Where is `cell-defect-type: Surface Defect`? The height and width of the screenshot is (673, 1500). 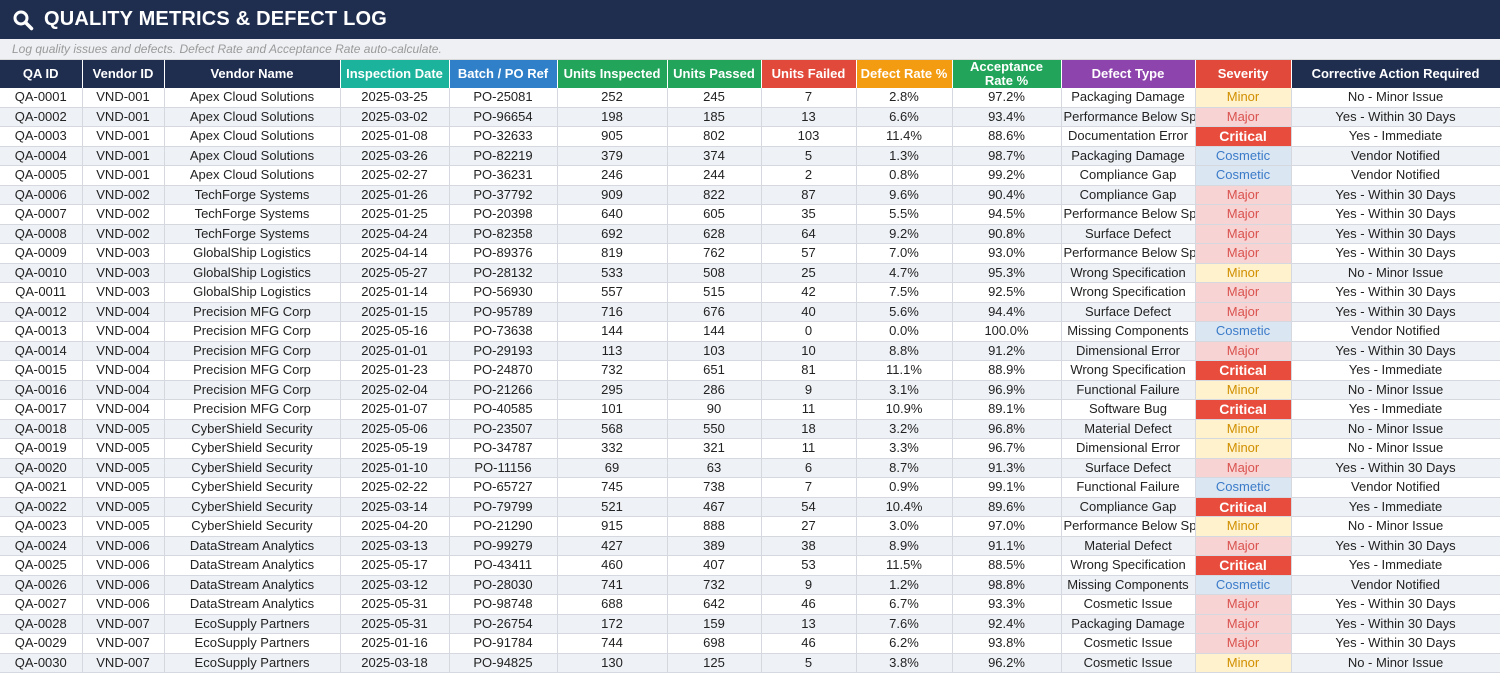 cell-defect-type: Surface Defect is located at coordinates (1128, 234).